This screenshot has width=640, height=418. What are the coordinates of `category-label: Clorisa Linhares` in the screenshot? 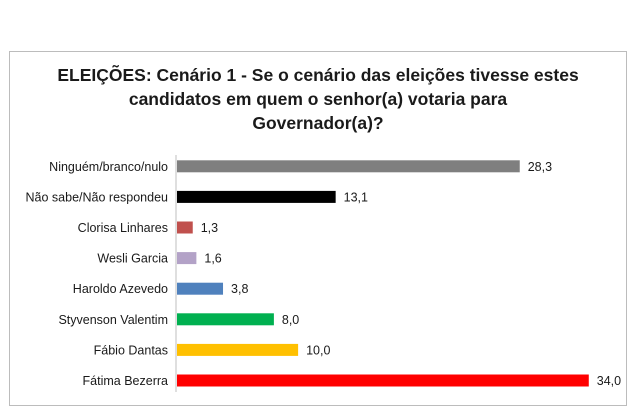 It's located at (123, 228).